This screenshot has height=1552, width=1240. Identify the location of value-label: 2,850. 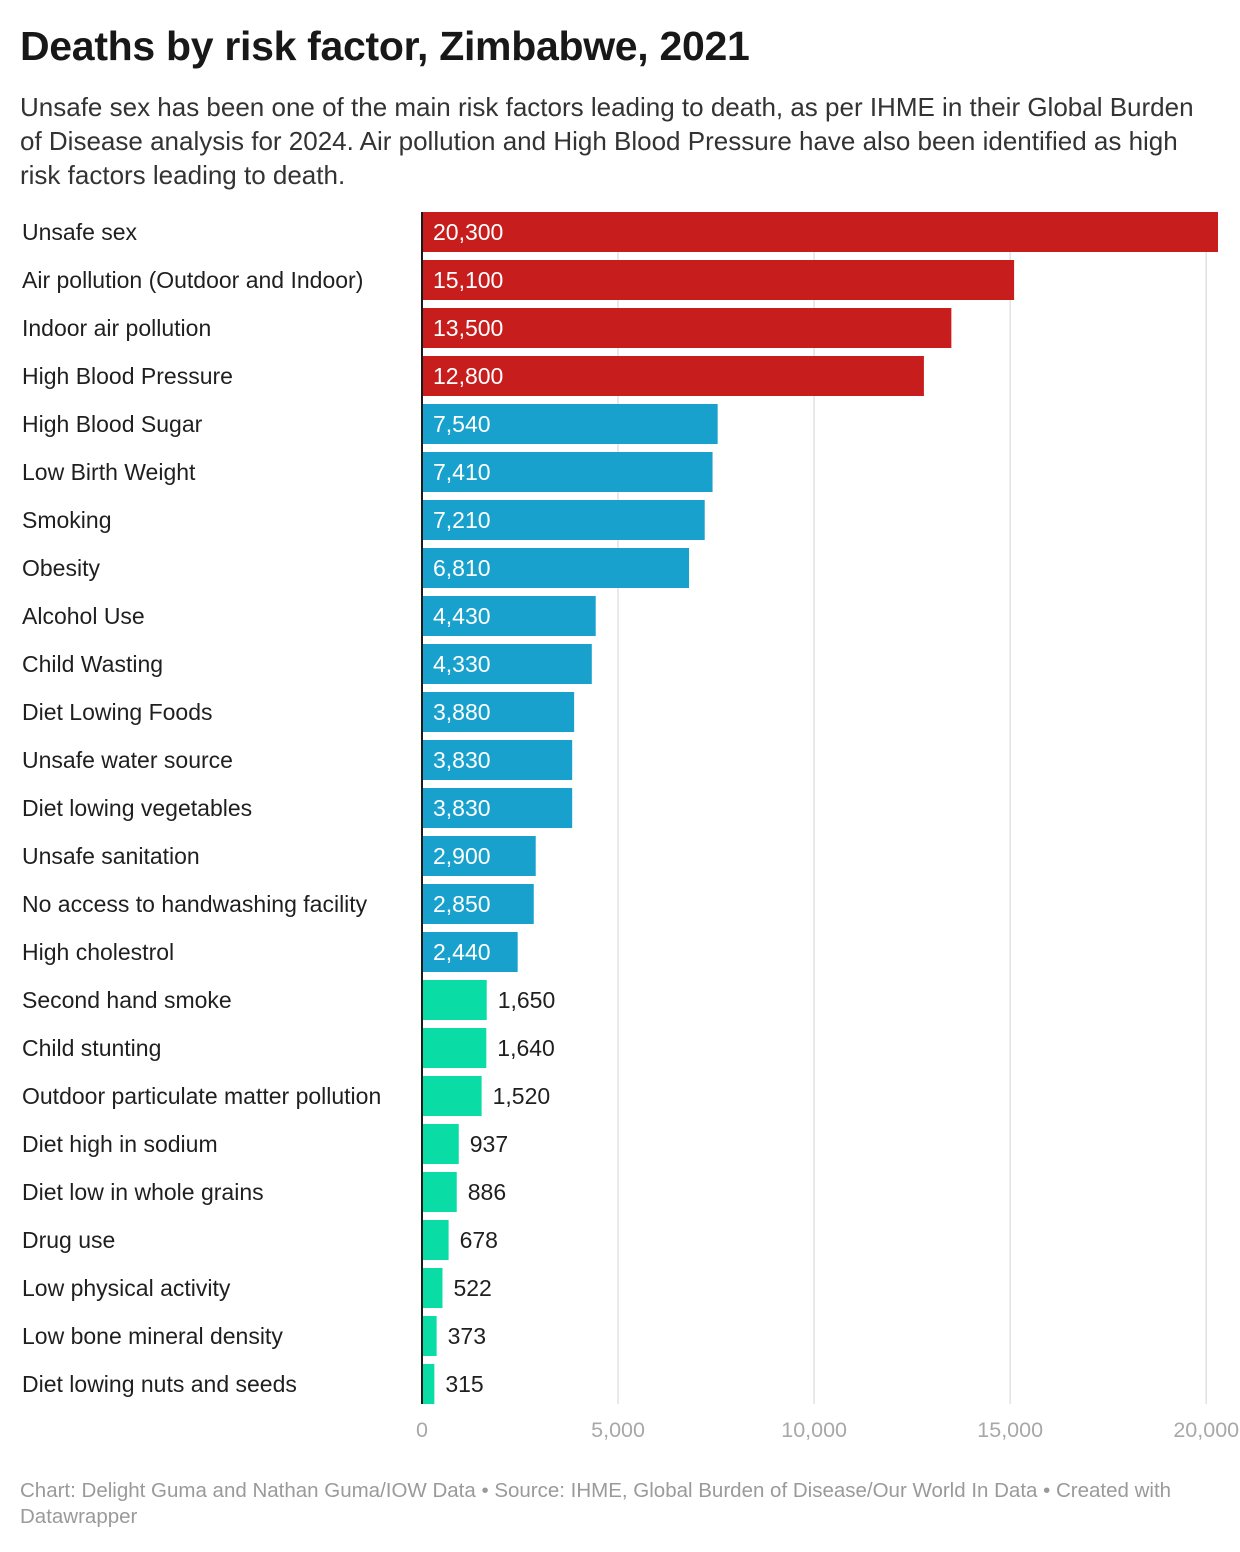
(462, 904).